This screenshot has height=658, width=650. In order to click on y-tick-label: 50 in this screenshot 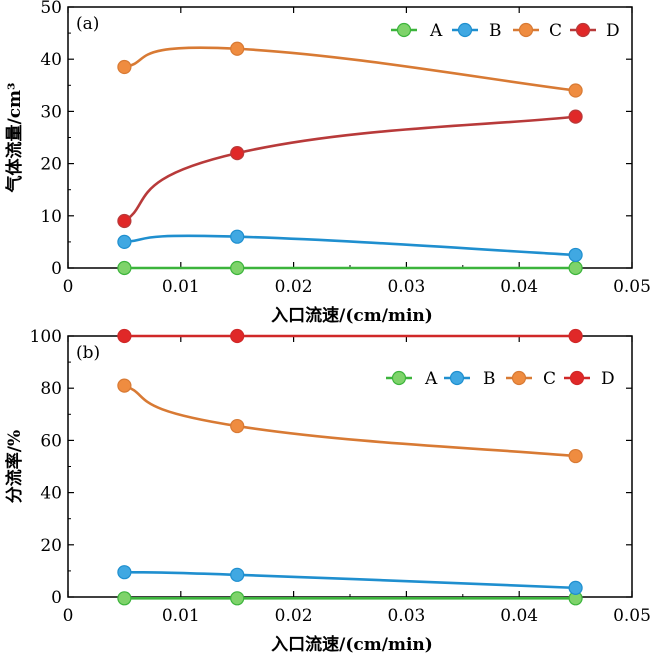, I will do `click(51, 9)`.